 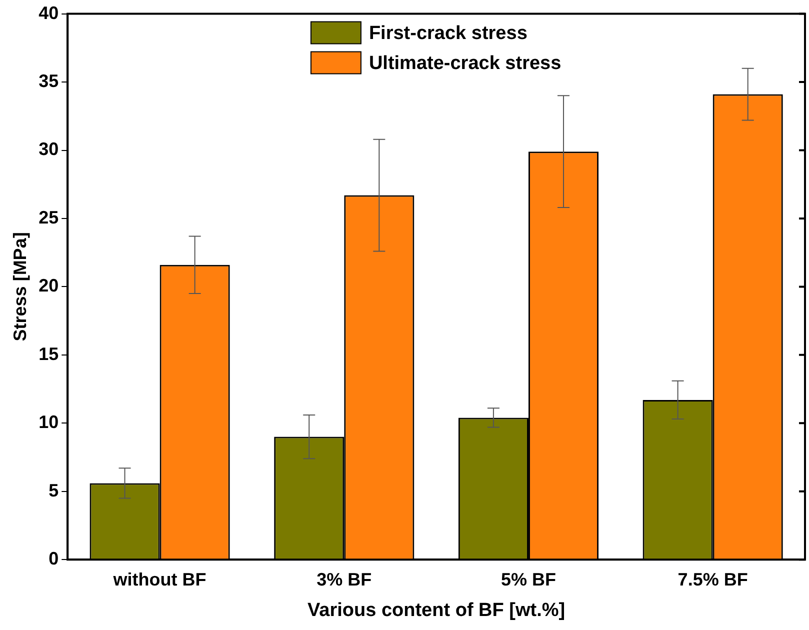 I want to click on y-tick-label: 35, so click(x=48, y=80).